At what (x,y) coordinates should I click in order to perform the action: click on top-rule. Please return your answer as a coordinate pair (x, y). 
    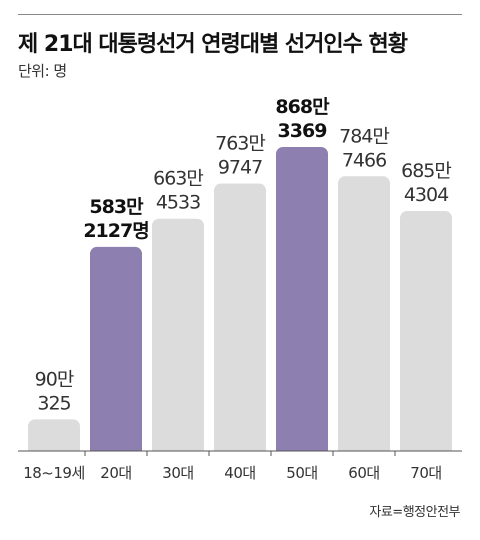
    Looking at the image, I should click on (240, 14).